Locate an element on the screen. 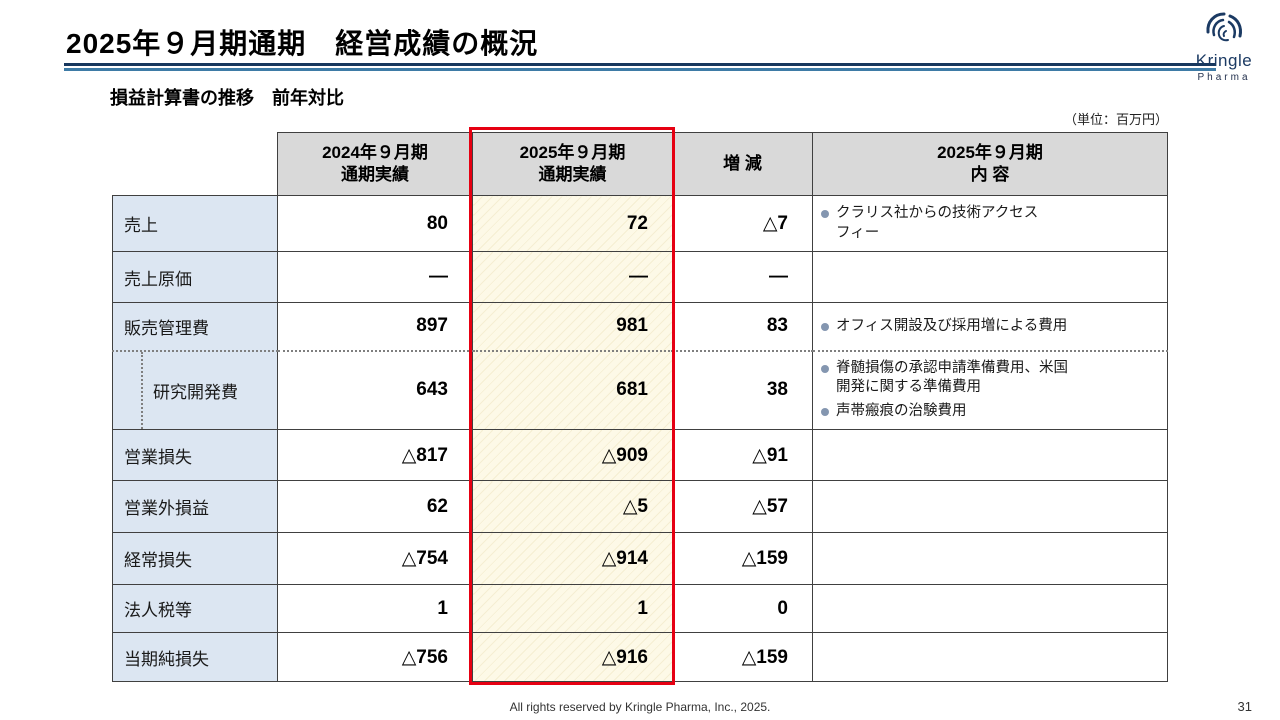 This screenshot has width=1280, height=720. note-item: 脊髄損傷の承認申請準備費用、米国 開発に関する準備費用 is located at coordinates (990, 378).